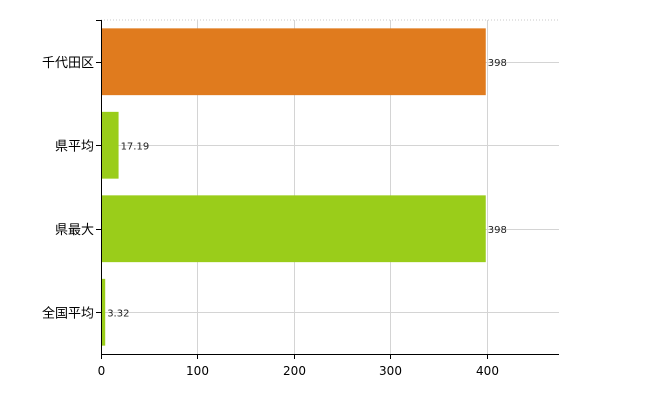 The height and width of the screenshot is (400, 650). I want to click on x-tick-label: 300, so click(390, 371).